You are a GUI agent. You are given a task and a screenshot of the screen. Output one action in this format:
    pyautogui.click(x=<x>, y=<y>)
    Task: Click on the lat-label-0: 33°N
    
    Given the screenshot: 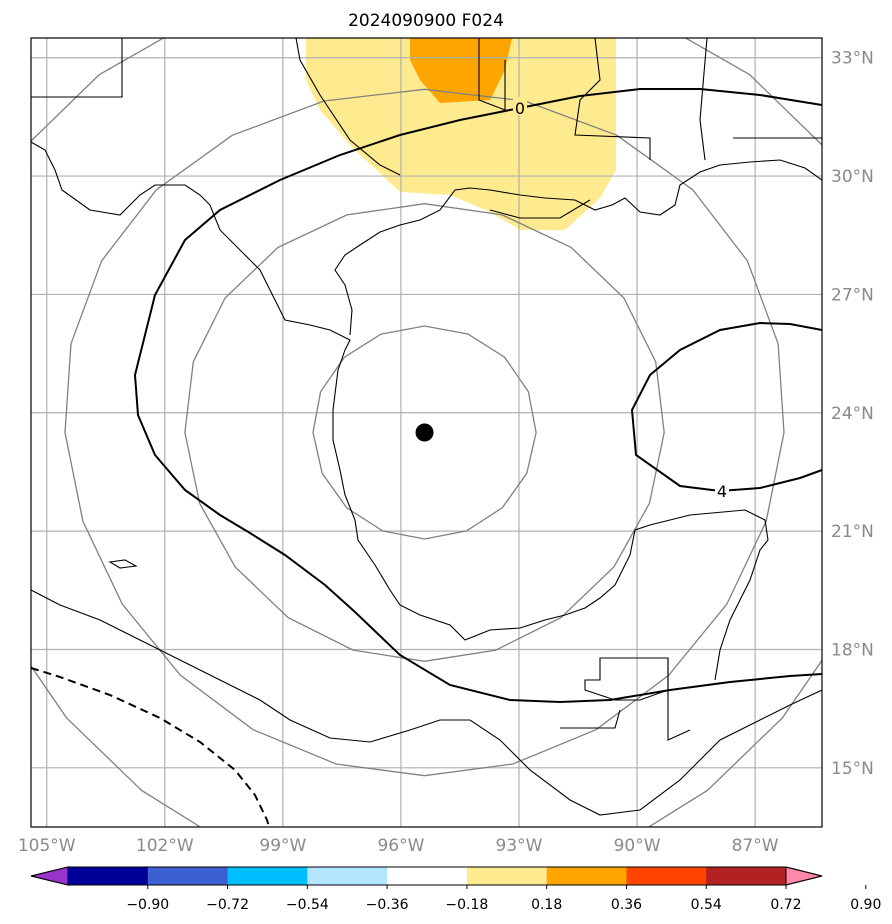 What is the action you would take?
    pyautogui.click(x=852, y=59)
    